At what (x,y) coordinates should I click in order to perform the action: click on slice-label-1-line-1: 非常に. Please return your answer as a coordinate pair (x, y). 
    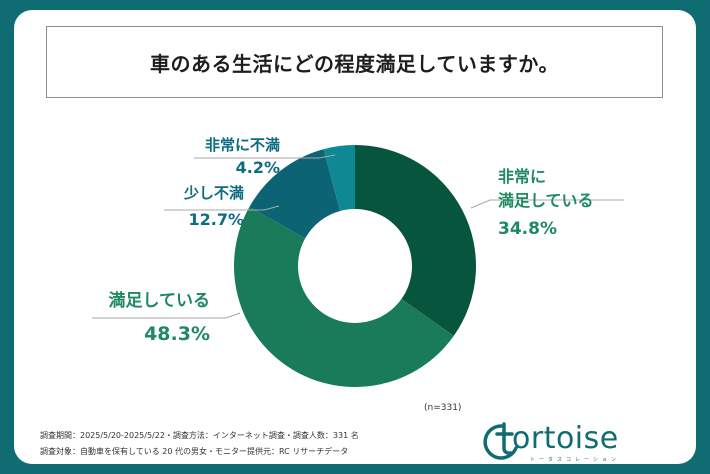
    Looking at the image, I should click on (522, 176).